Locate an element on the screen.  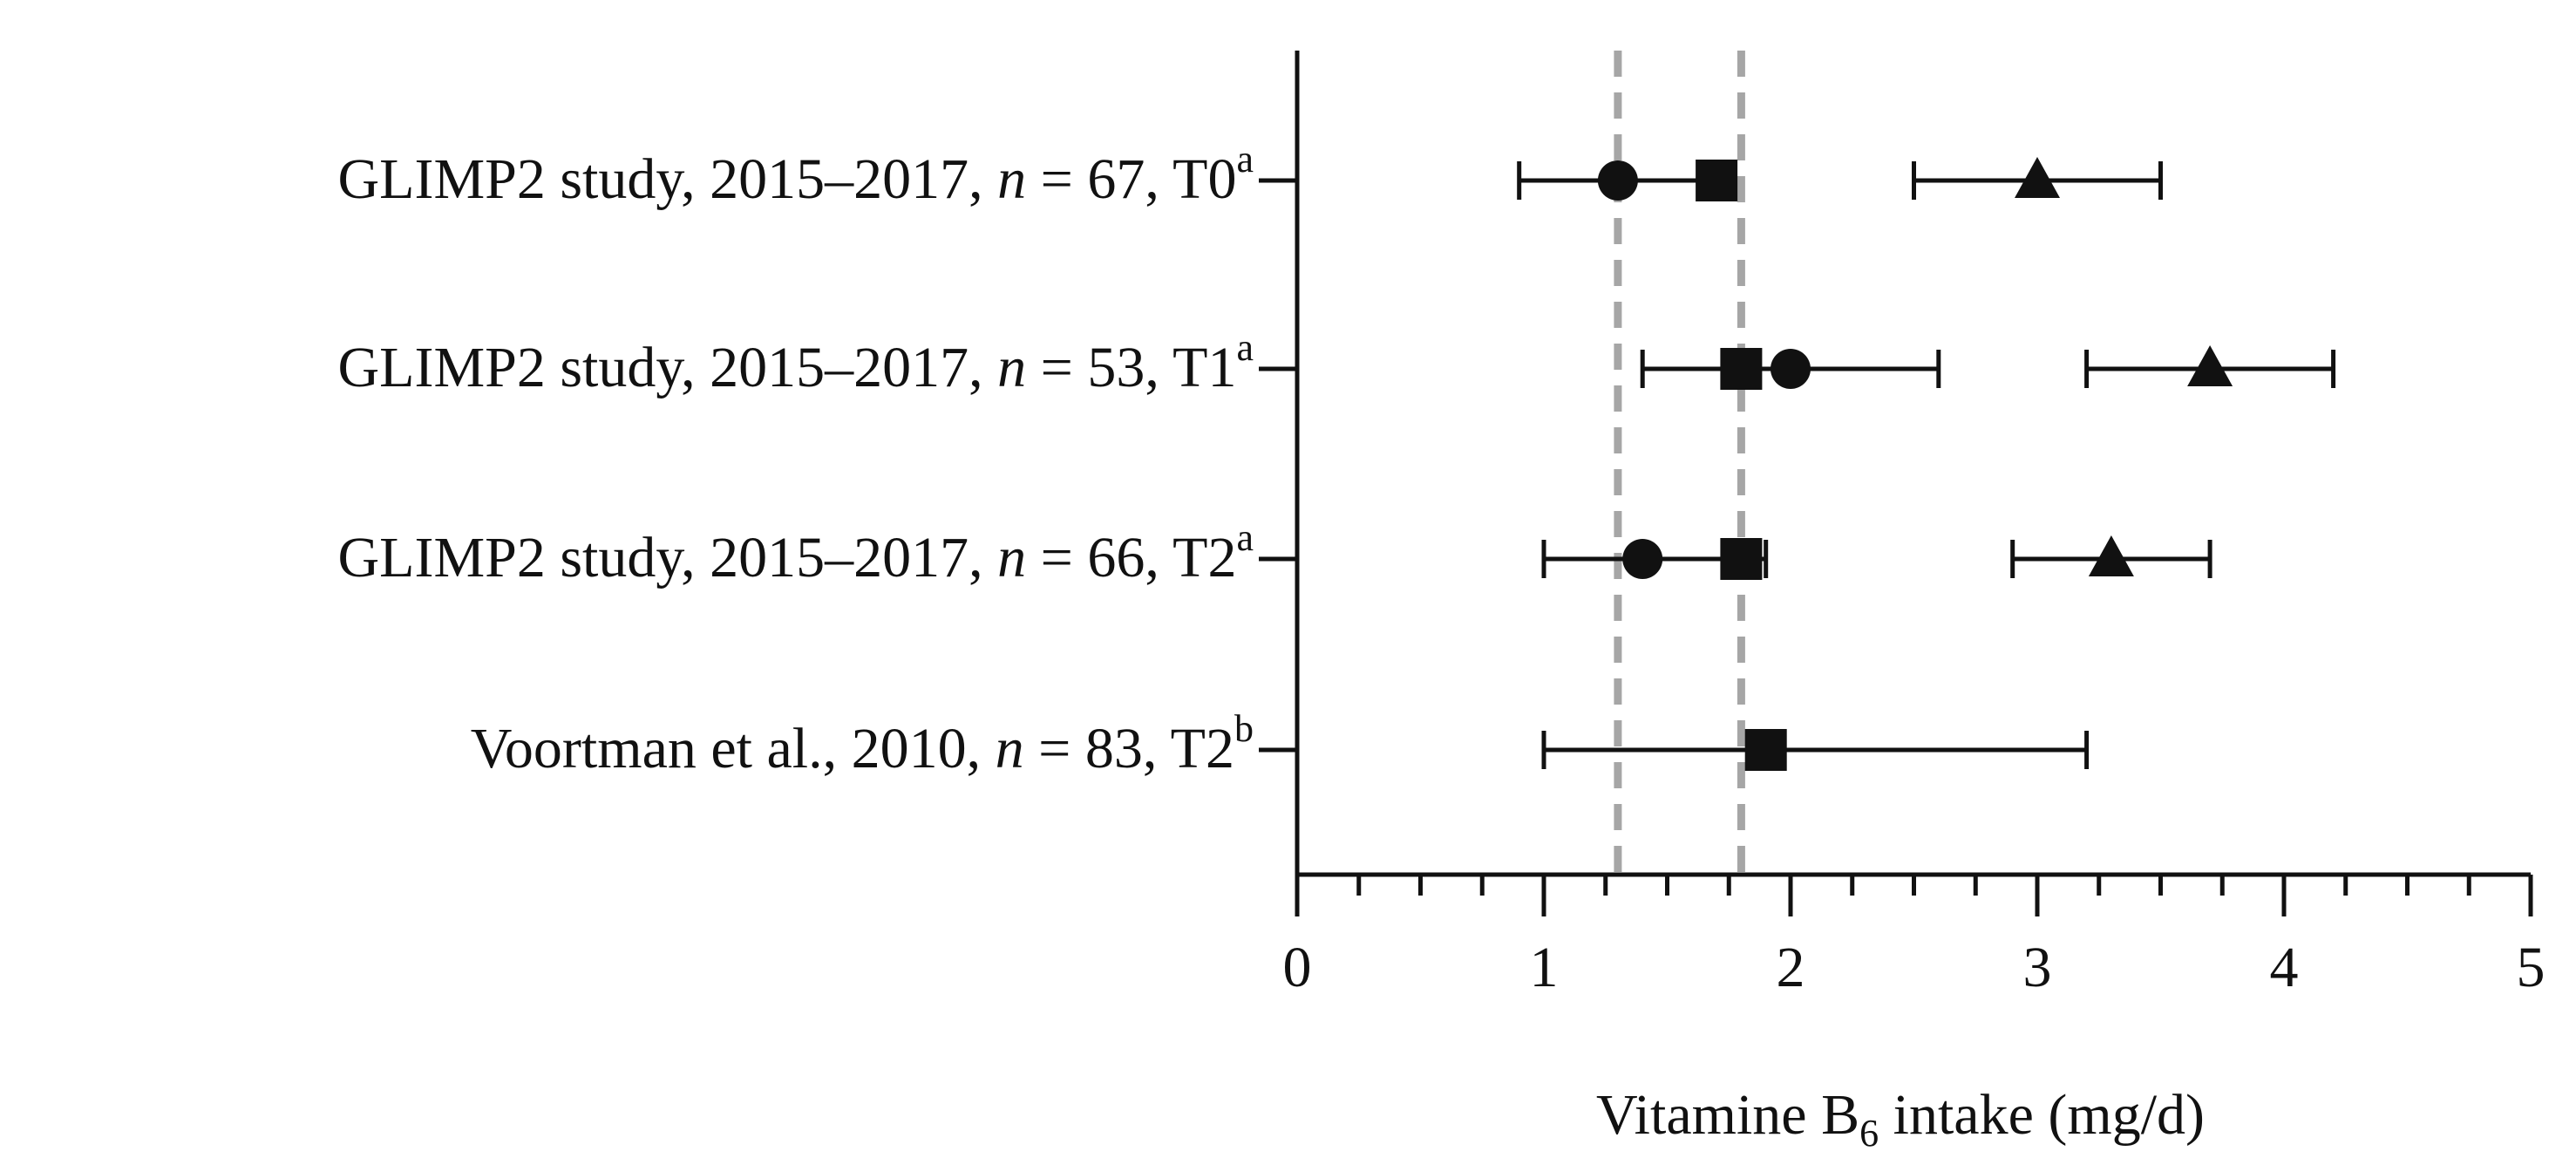
x-tick-label: 2 is located at coordinates (1791, 967).